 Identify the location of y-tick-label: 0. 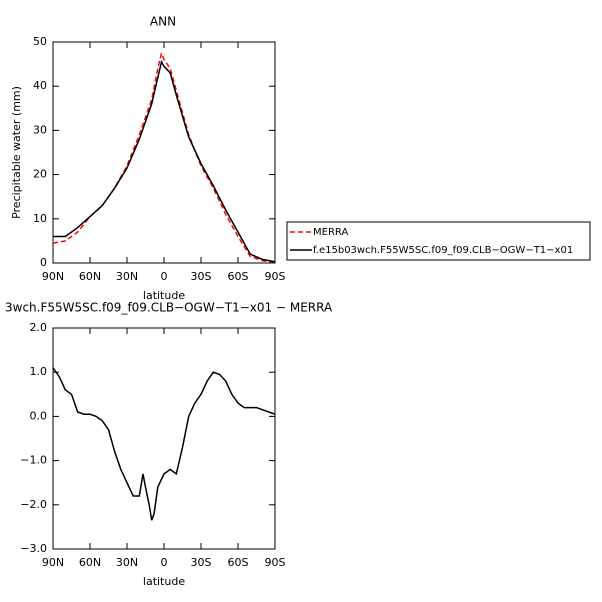
(43, 262).